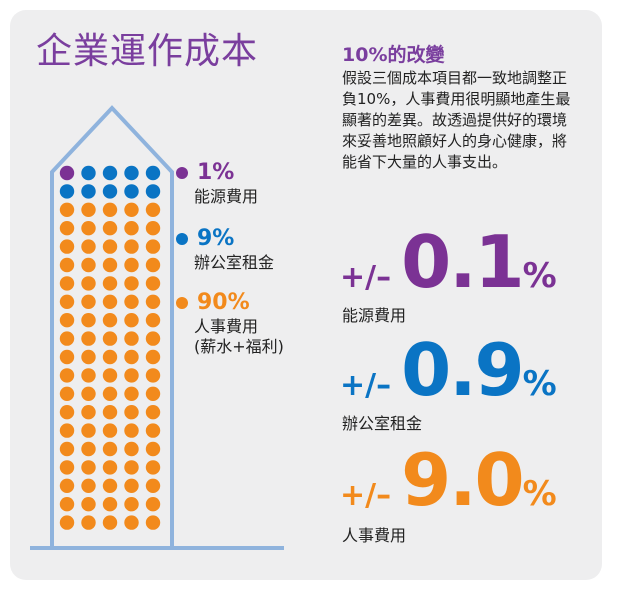  I want to click on legend-personnel-pct-row: 90%, so click(230, 302).